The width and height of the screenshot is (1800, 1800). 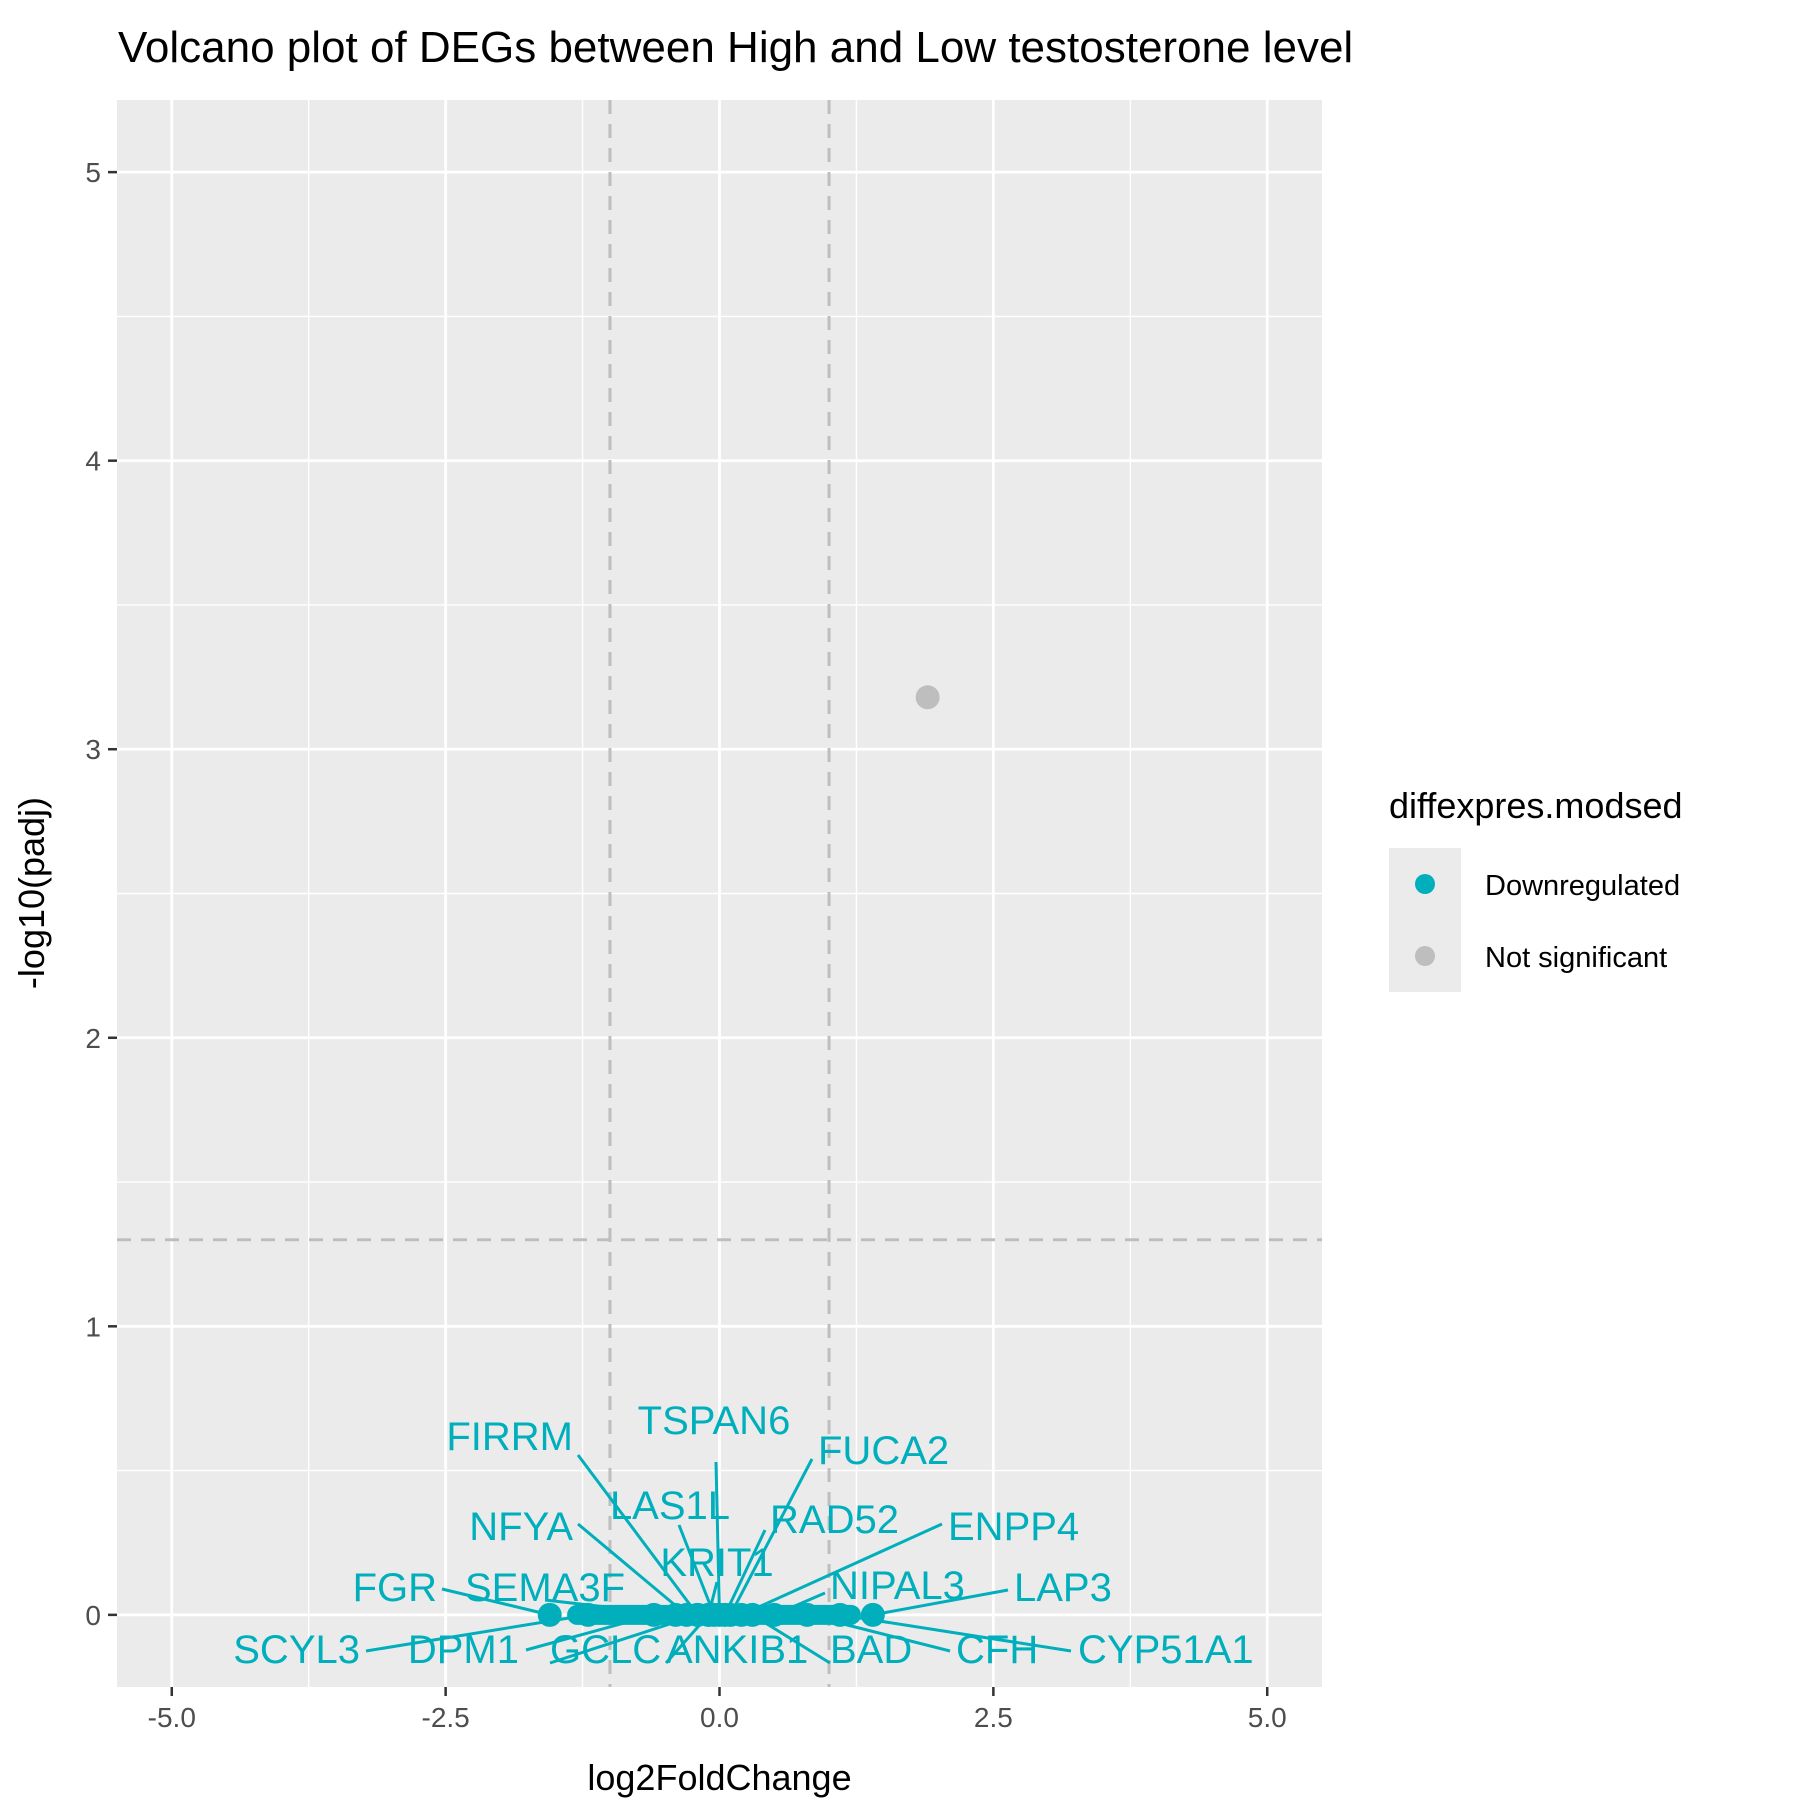 What do you see at coordinates (719, 1717) in the screenshot?
I see `x-tick-label: 0.0` at bounding box center [719, 1717].